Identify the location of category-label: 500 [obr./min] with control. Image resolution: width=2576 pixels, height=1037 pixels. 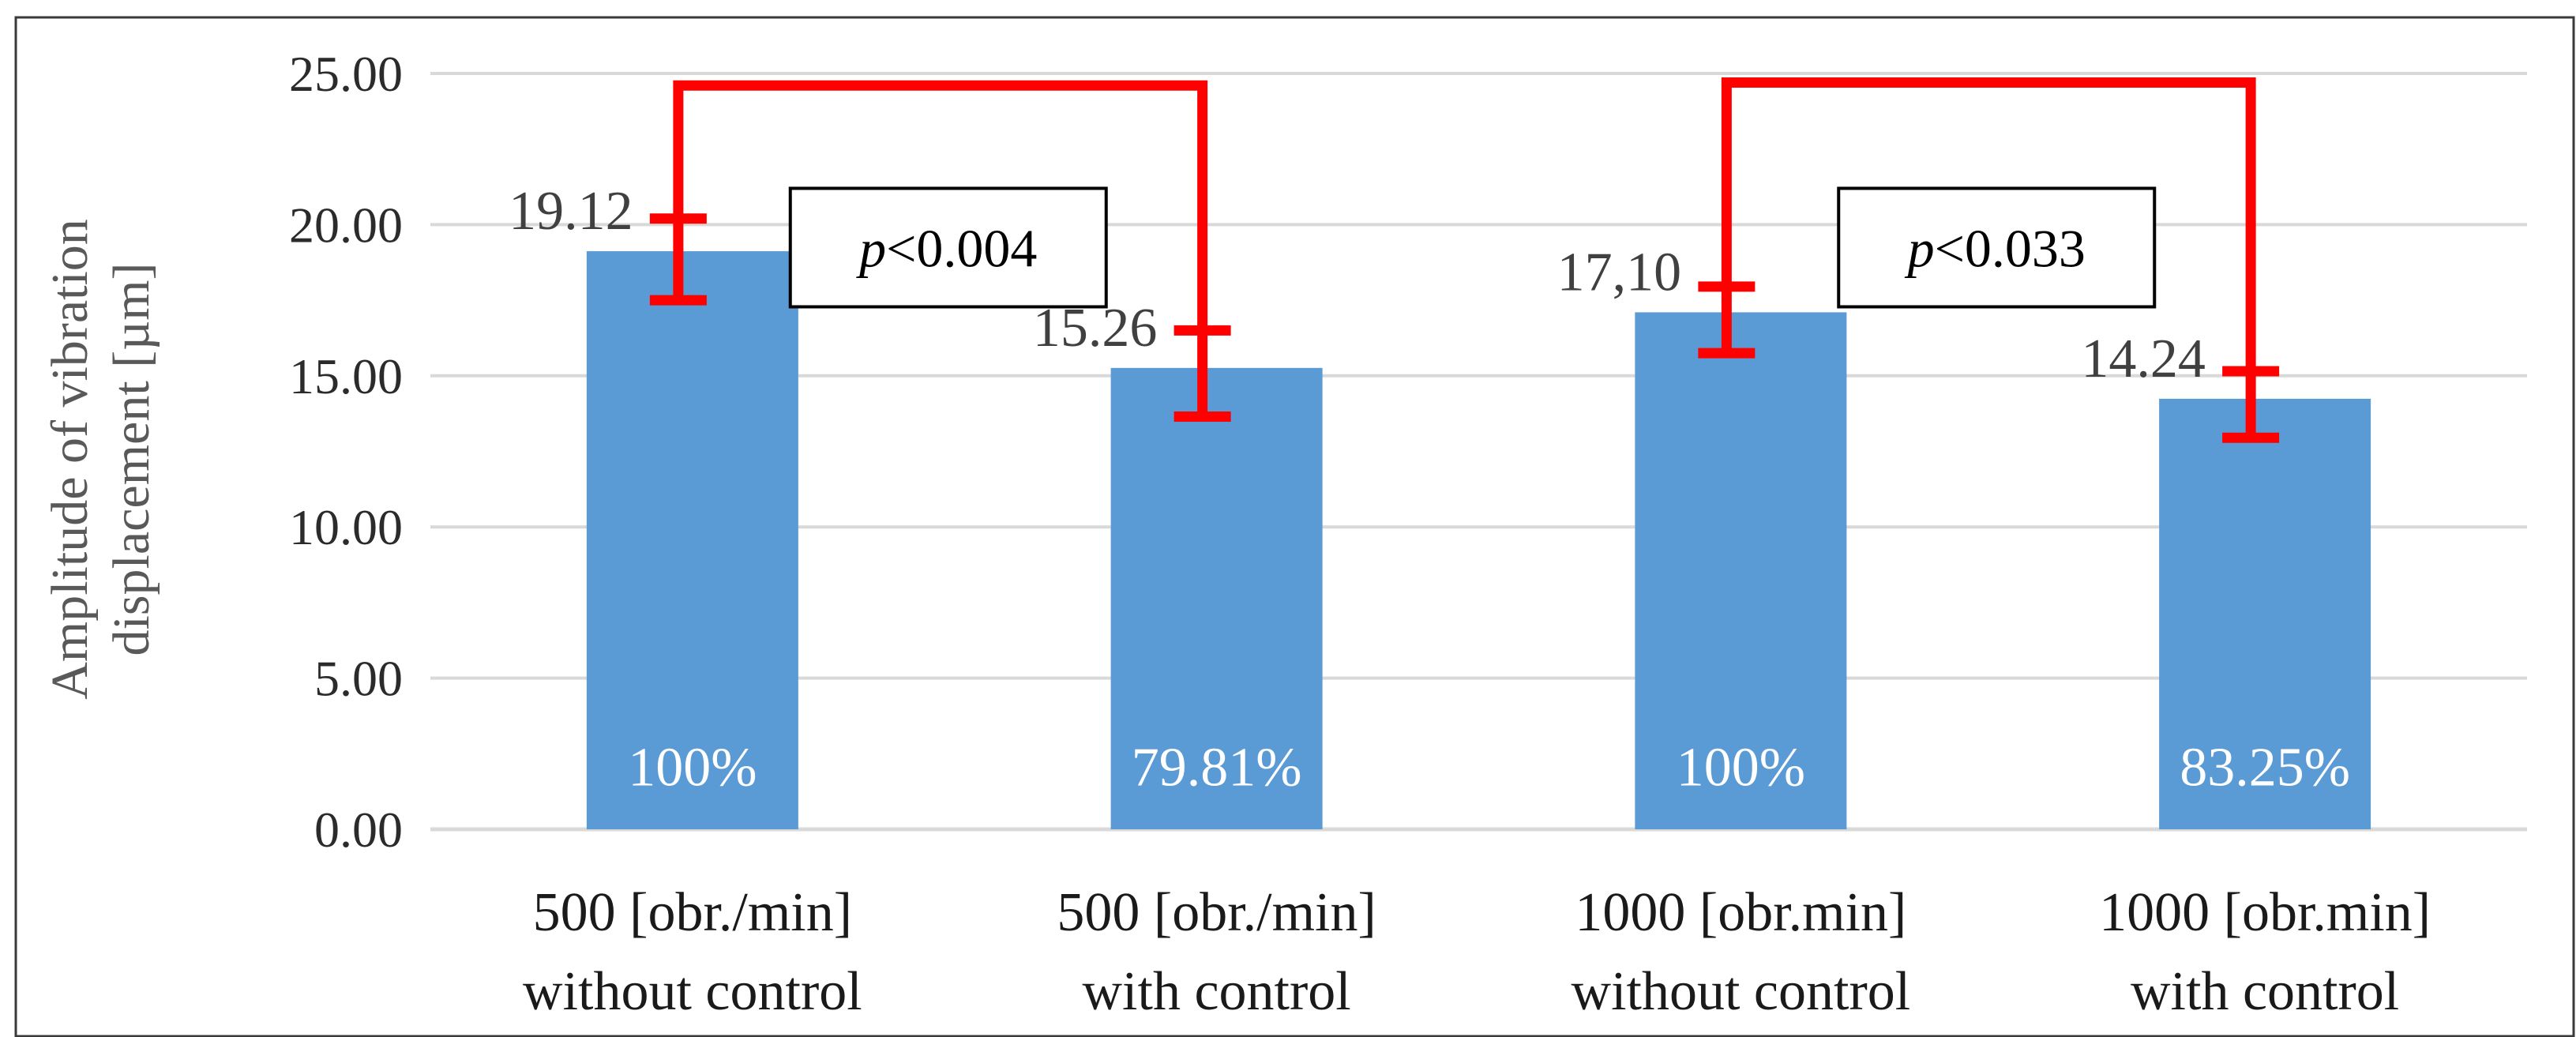
(1216, 952).